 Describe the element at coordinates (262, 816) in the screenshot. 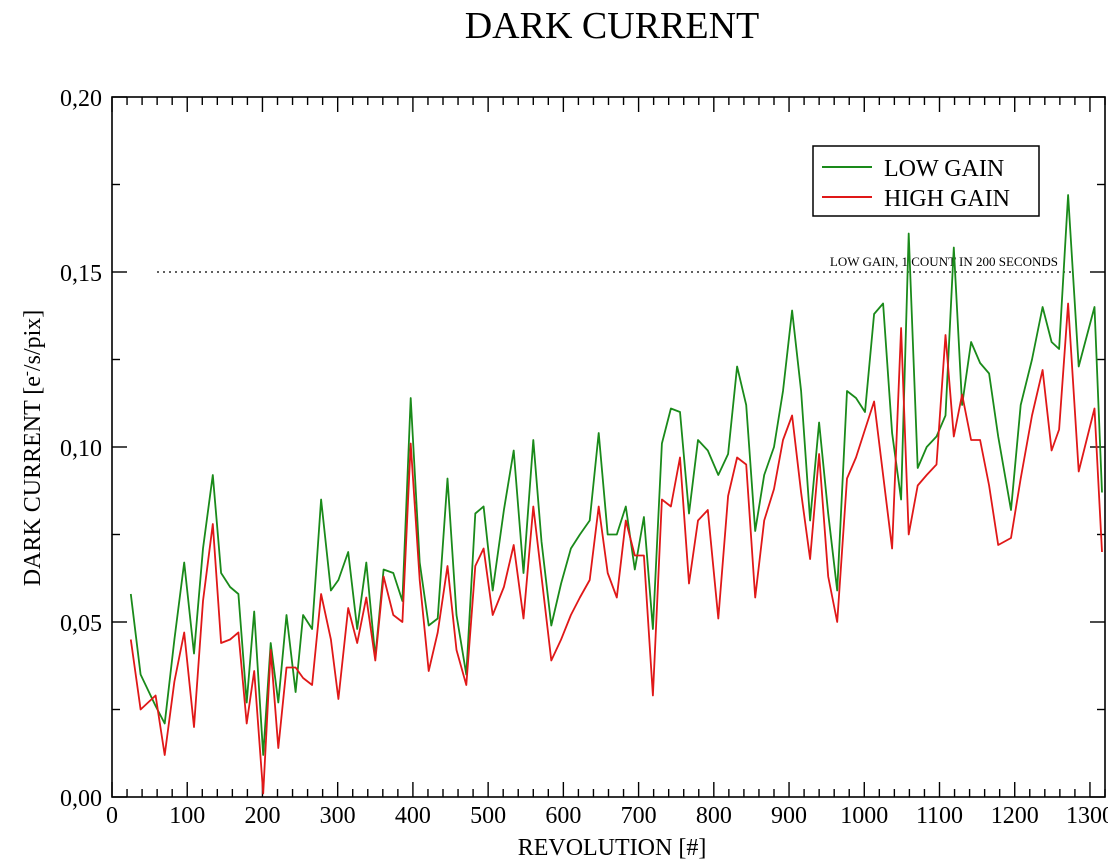

I see `x-tick-label: 200` at that location.